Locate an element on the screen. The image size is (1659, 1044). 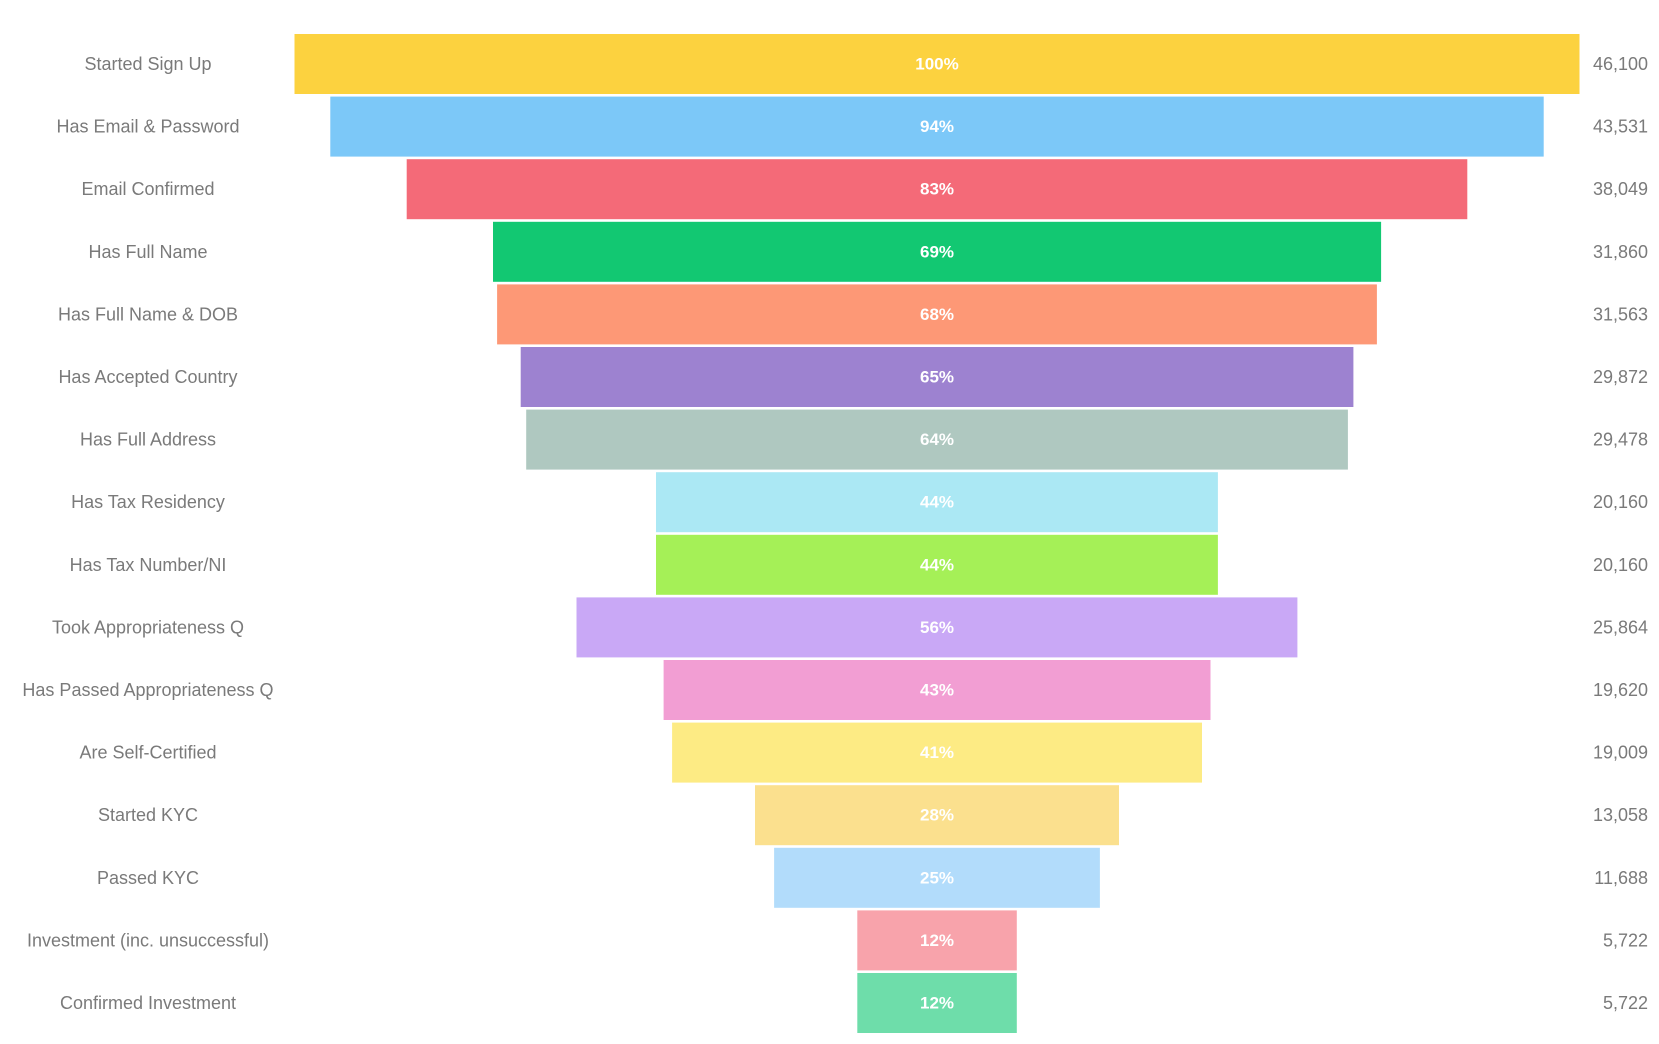
percent-label: 56% is located at coordinates (937, 627).